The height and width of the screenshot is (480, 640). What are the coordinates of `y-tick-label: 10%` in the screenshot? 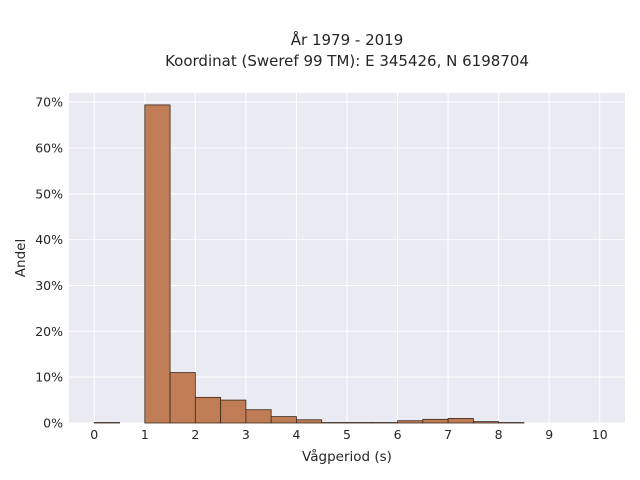 It's located at (49, 377).